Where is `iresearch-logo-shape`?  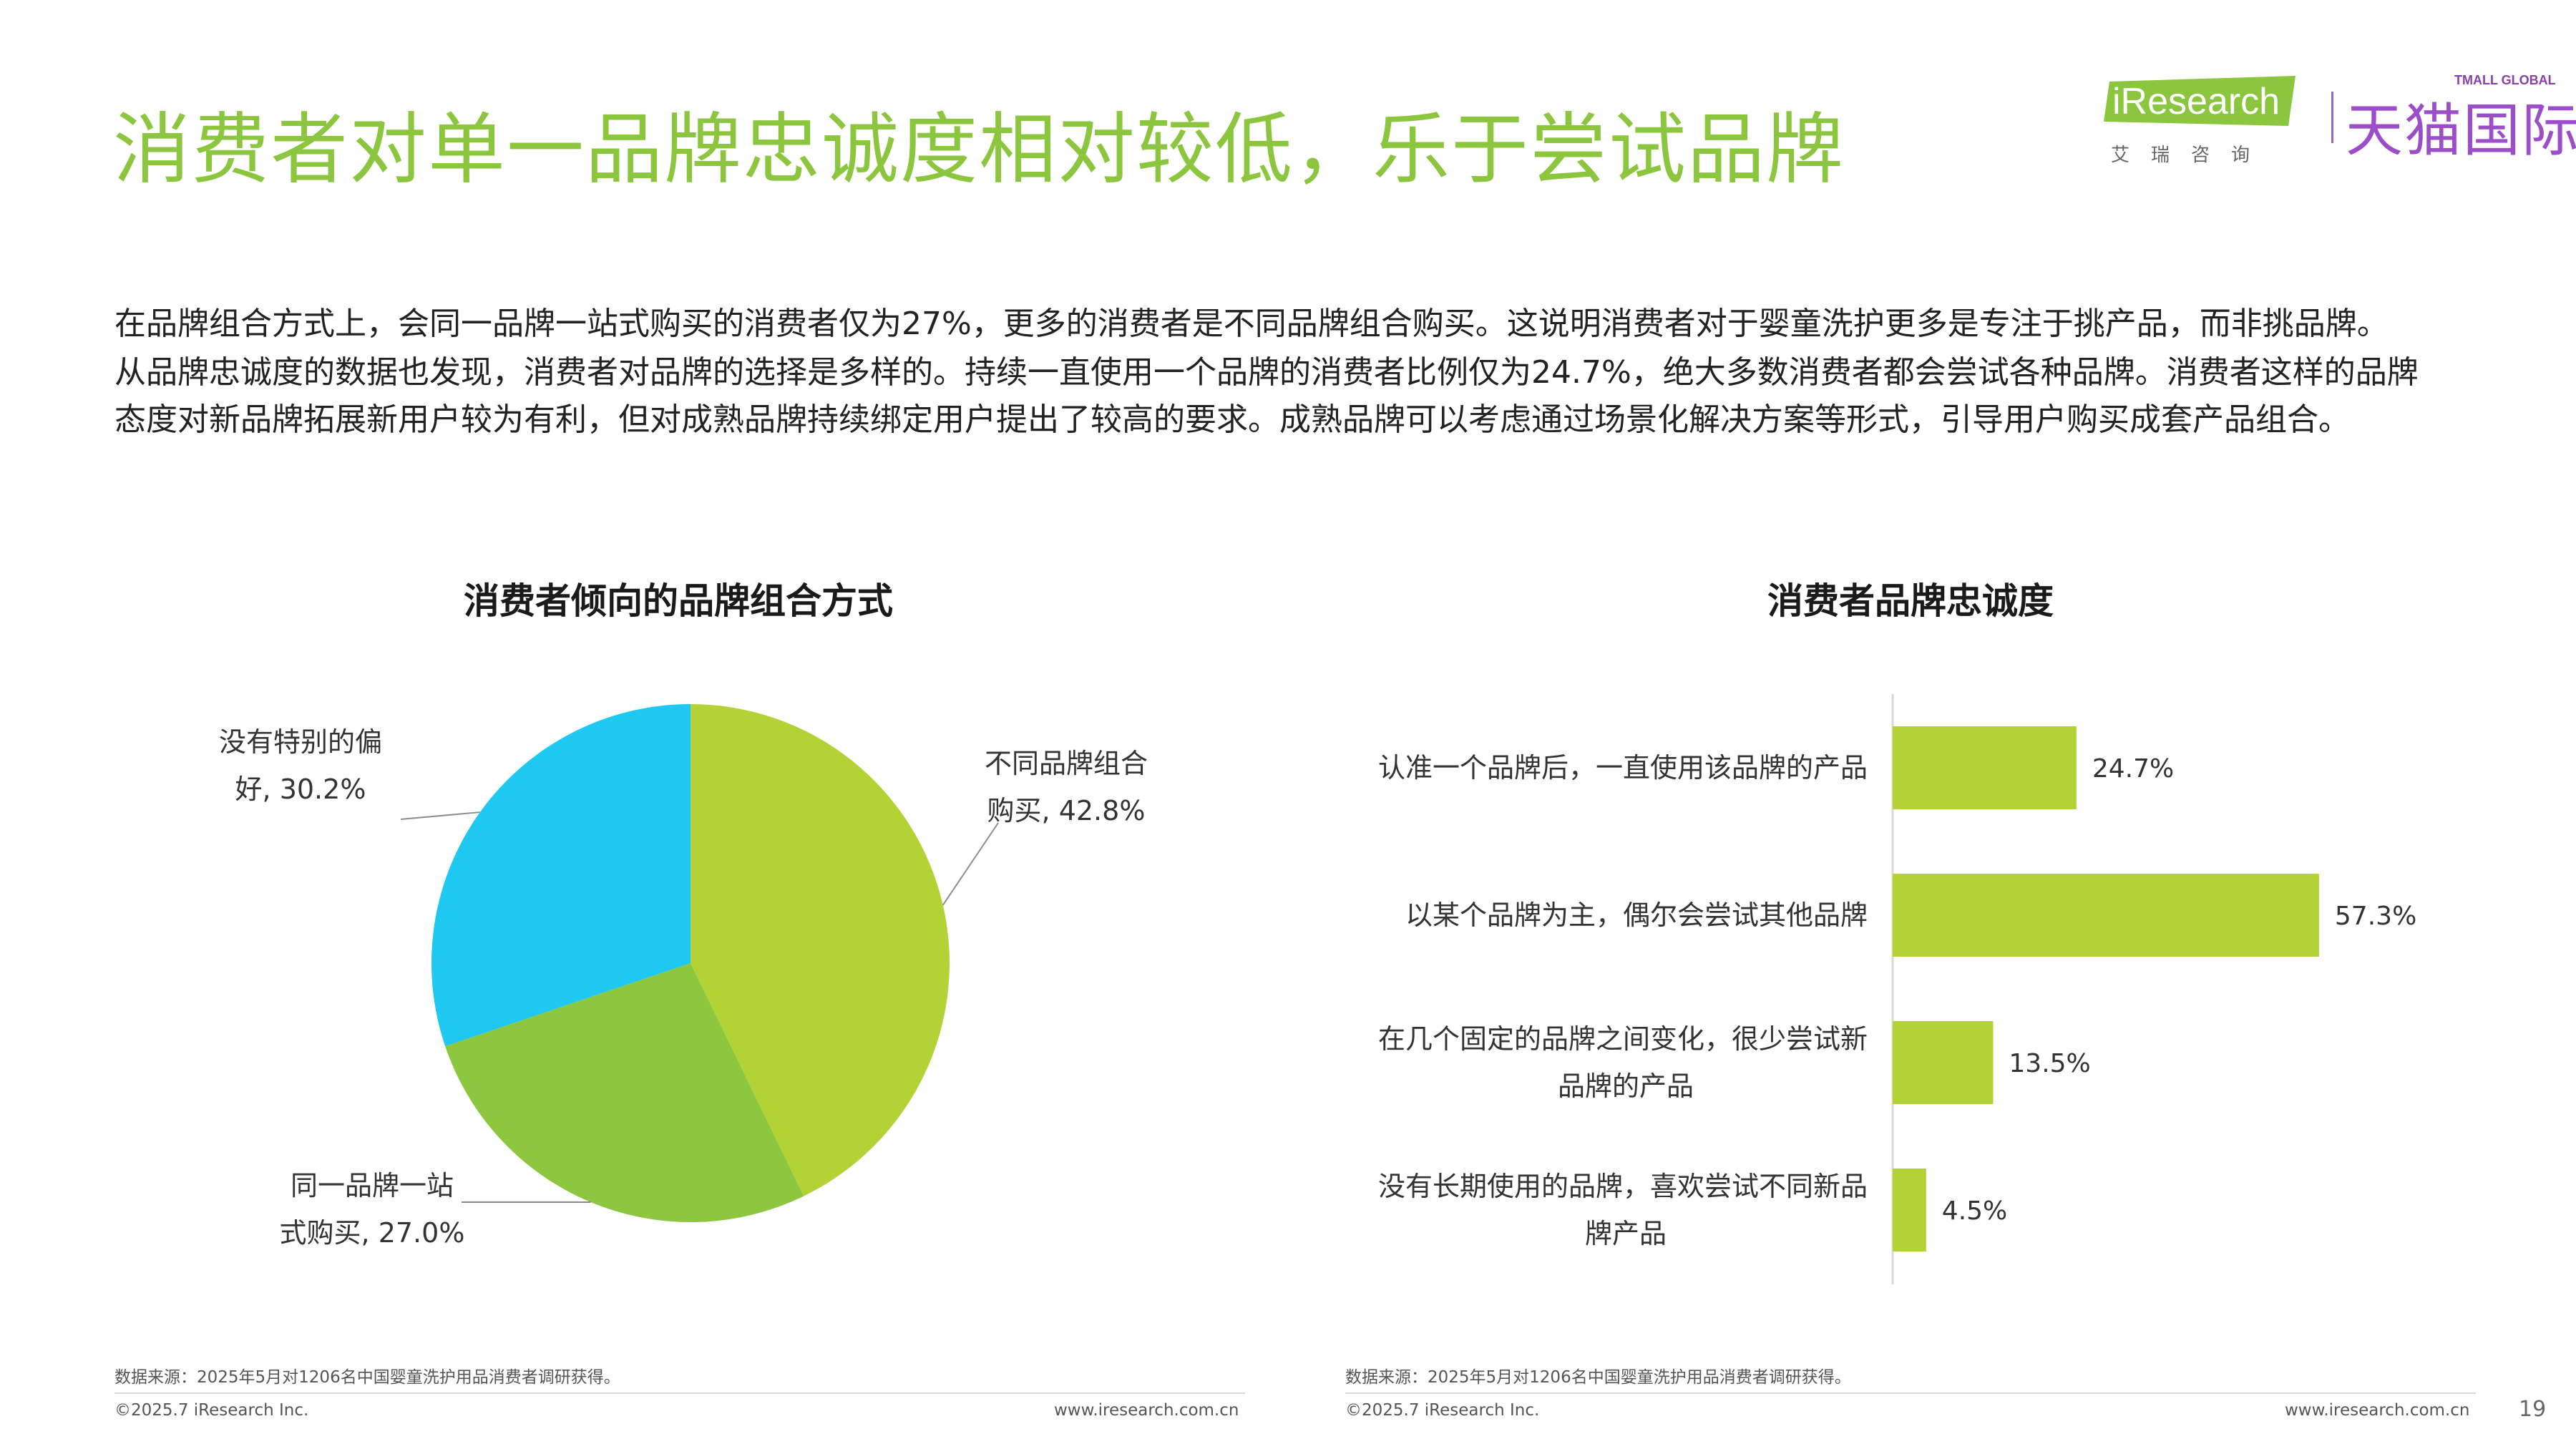
iresearch-logo-shape is located at coordinates (2200, 101).